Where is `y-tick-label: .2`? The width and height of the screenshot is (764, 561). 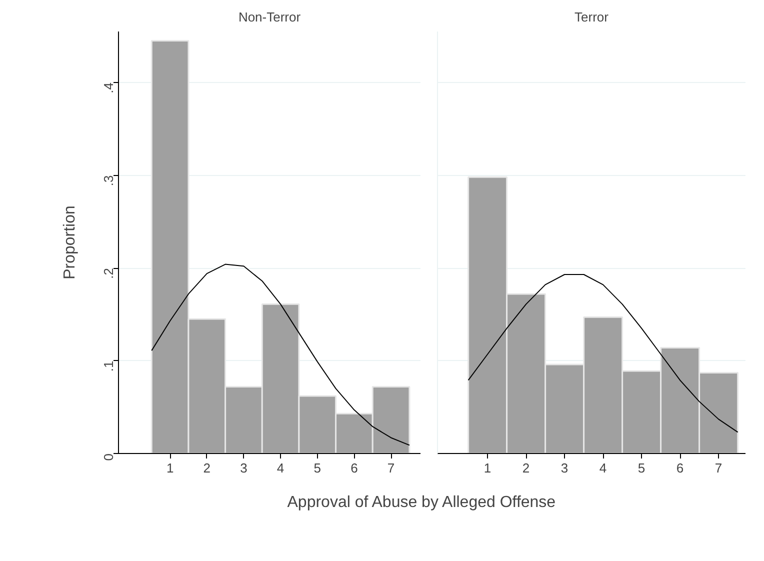 y-tick-label: .2 is located at coordinates (108, 273).